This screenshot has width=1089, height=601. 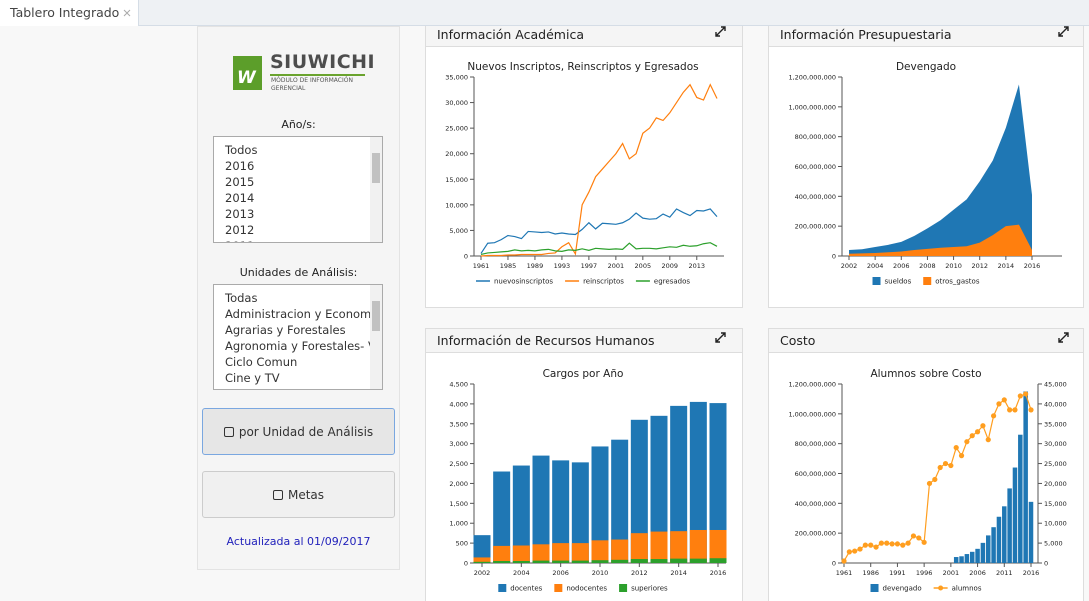 I want to click on list-option: Agrarias y Forestales, so click(x=285, y=330).